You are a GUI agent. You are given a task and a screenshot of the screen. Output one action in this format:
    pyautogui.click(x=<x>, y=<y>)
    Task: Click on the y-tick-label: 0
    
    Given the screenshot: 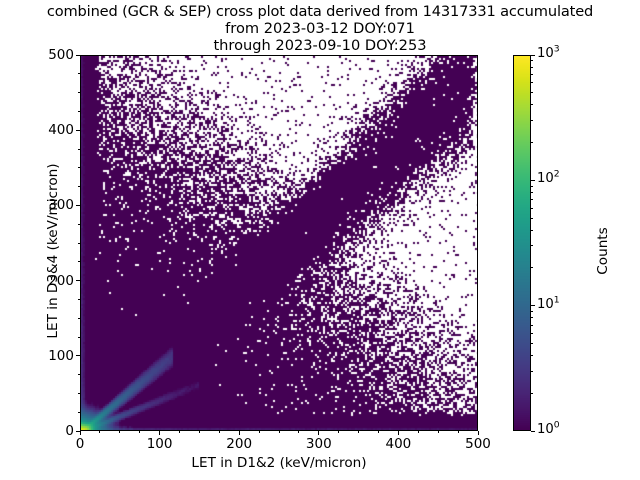 What is the action you would take?
    pyautogui.click(x=69, y=431)
    